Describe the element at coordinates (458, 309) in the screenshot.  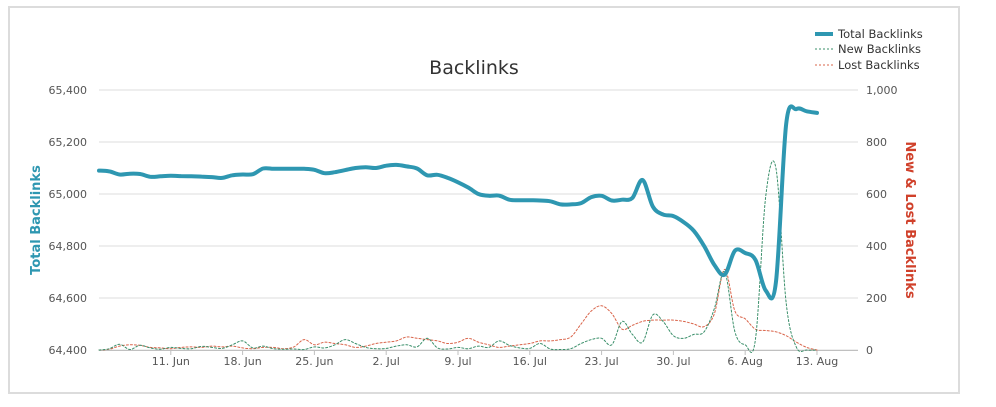
I see `series-line-lost` at that location.